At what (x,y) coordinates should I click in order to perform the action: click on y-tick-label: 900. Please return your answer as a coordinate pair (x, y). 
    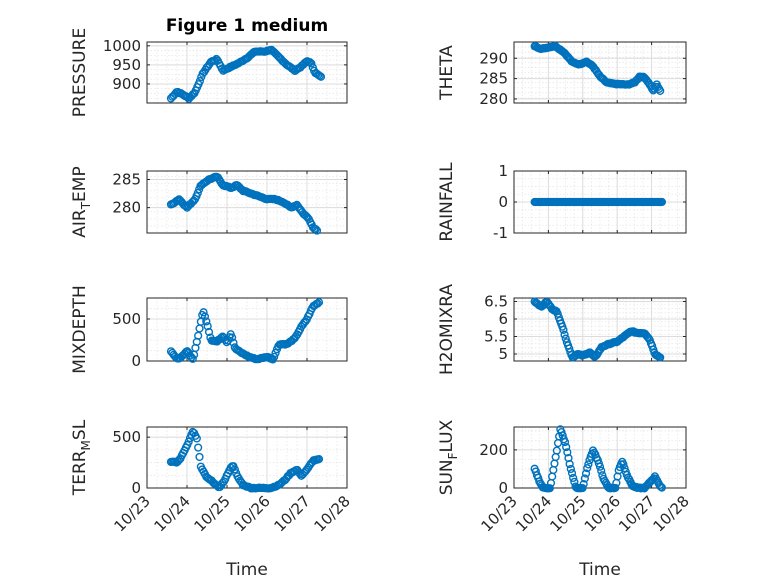
    Looking at the image, I should click on (126, 84).